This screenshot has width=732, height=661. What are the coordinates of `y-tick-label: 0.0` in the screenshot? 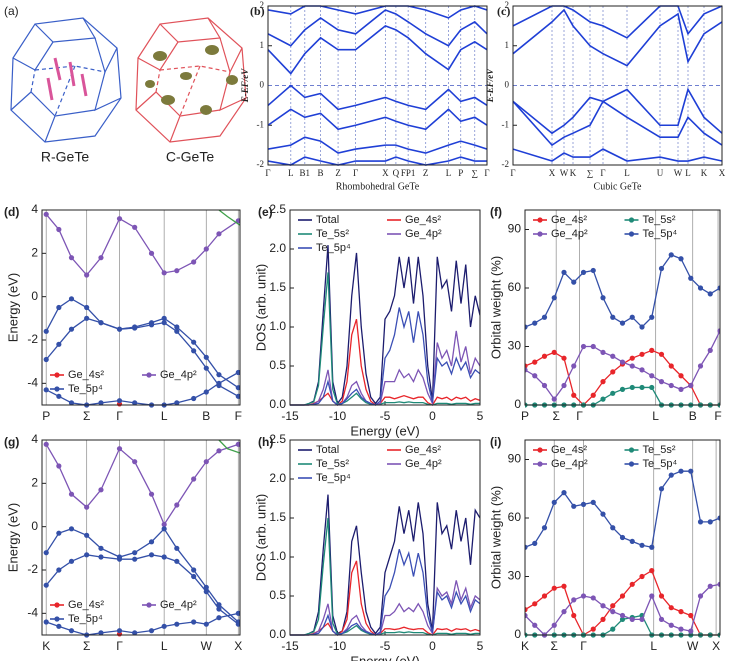 It's located at (277, 634).